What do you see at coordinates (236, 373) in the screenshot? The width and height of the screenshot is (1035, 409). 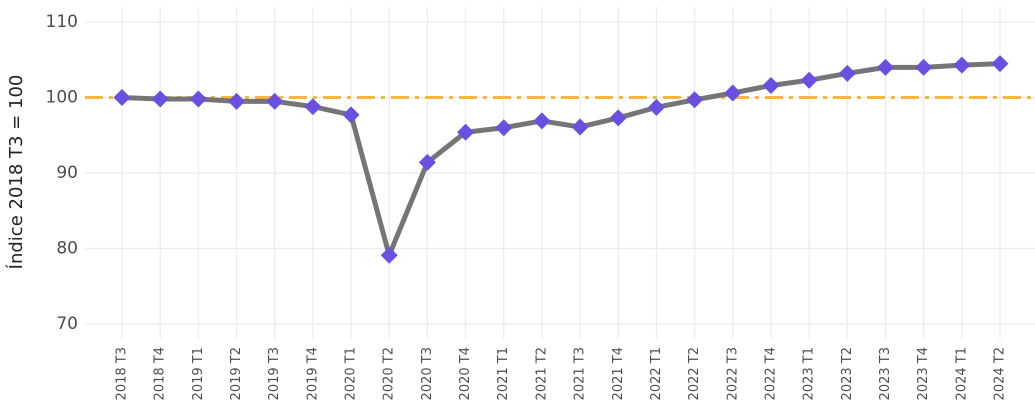 I see `x-tick-label: 2019 T2` at bounding box center [236, 373].